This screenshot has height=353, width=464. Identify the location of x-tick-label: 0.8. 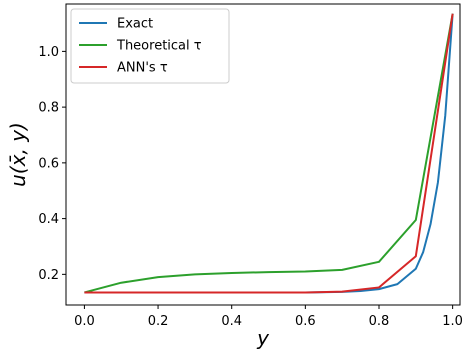
(379, 321).